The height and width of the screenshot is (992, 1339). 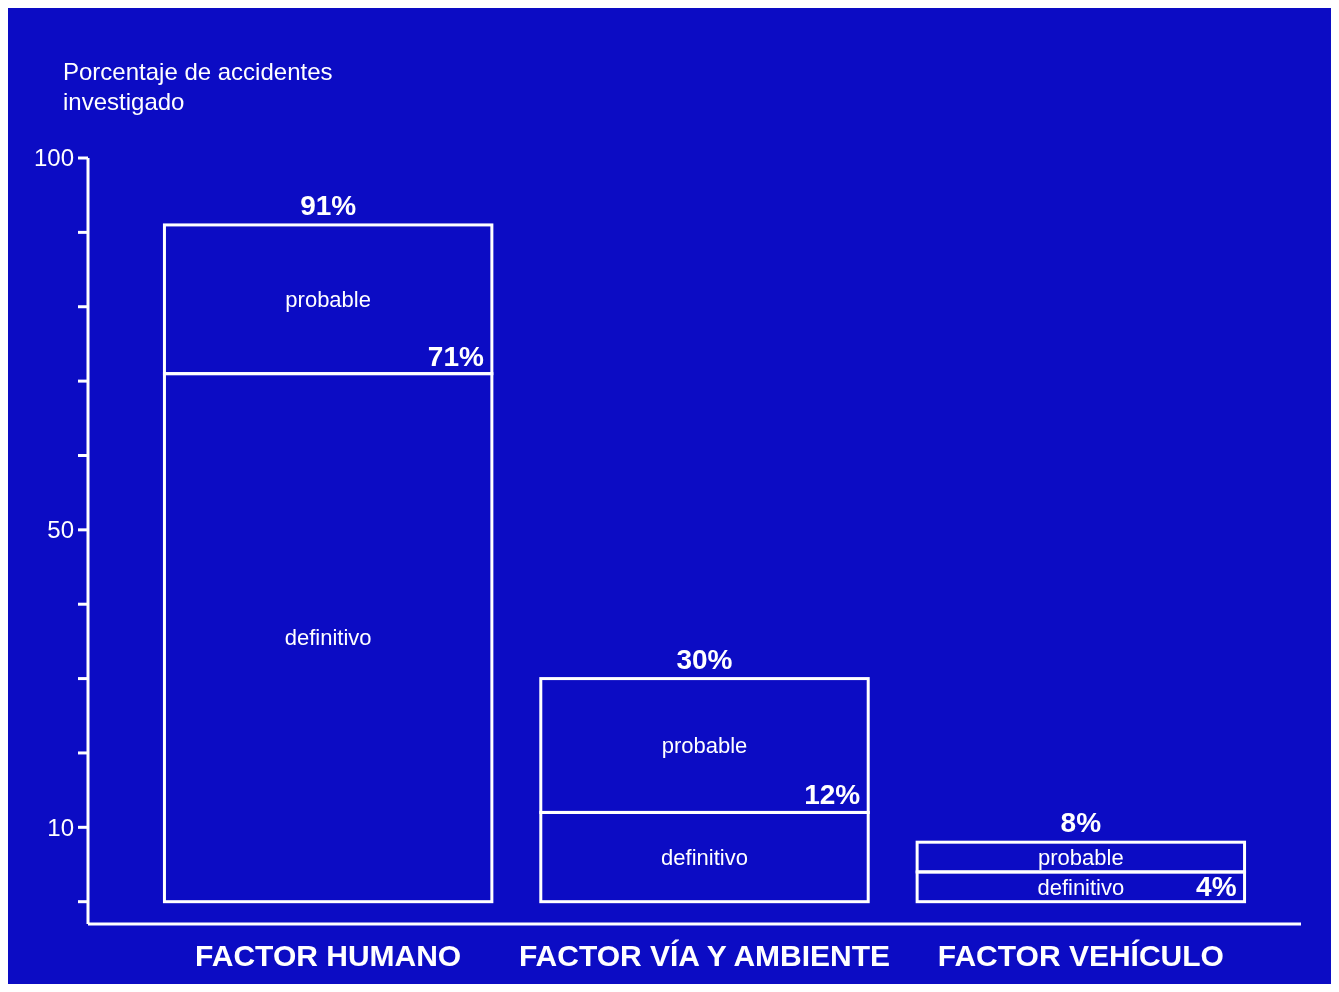 What do you see at coordinates (328, 955) in the screenshot?
I see `x-tick-label: FACTOR HUMANO` at bounding box center [328, 955].